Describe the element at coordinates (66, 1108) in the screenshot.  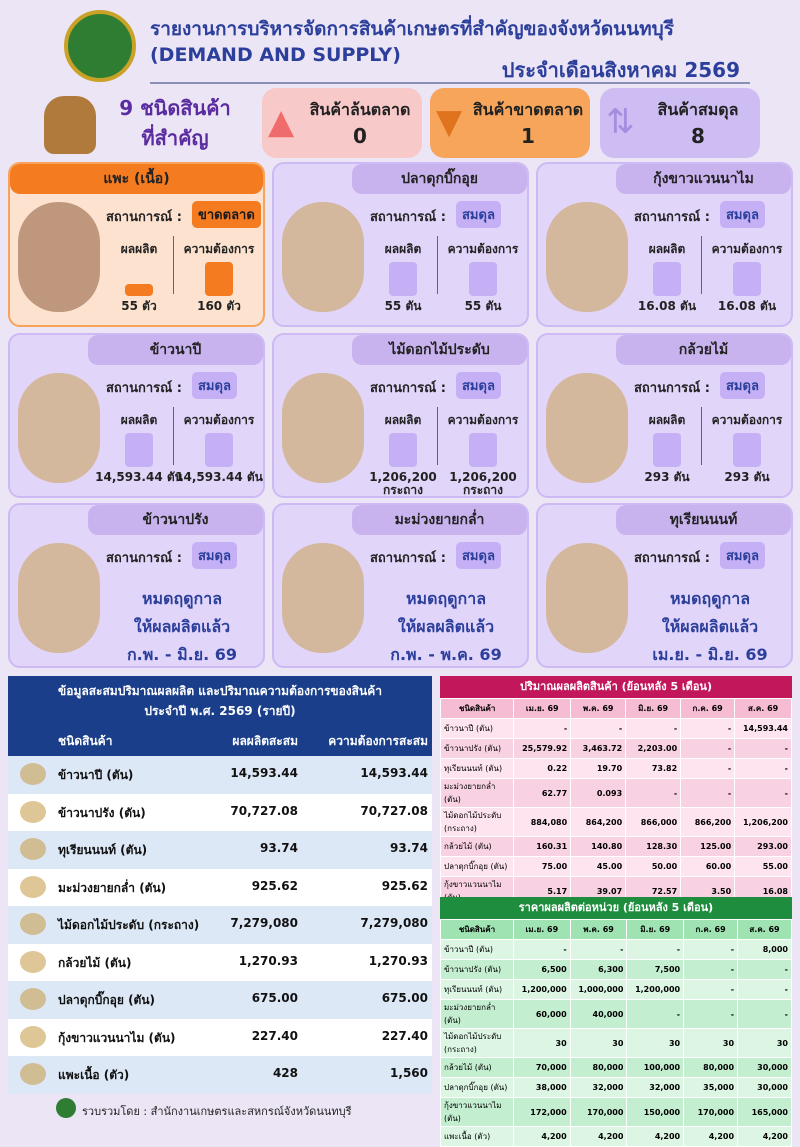
I see `footer-logo` at that location.